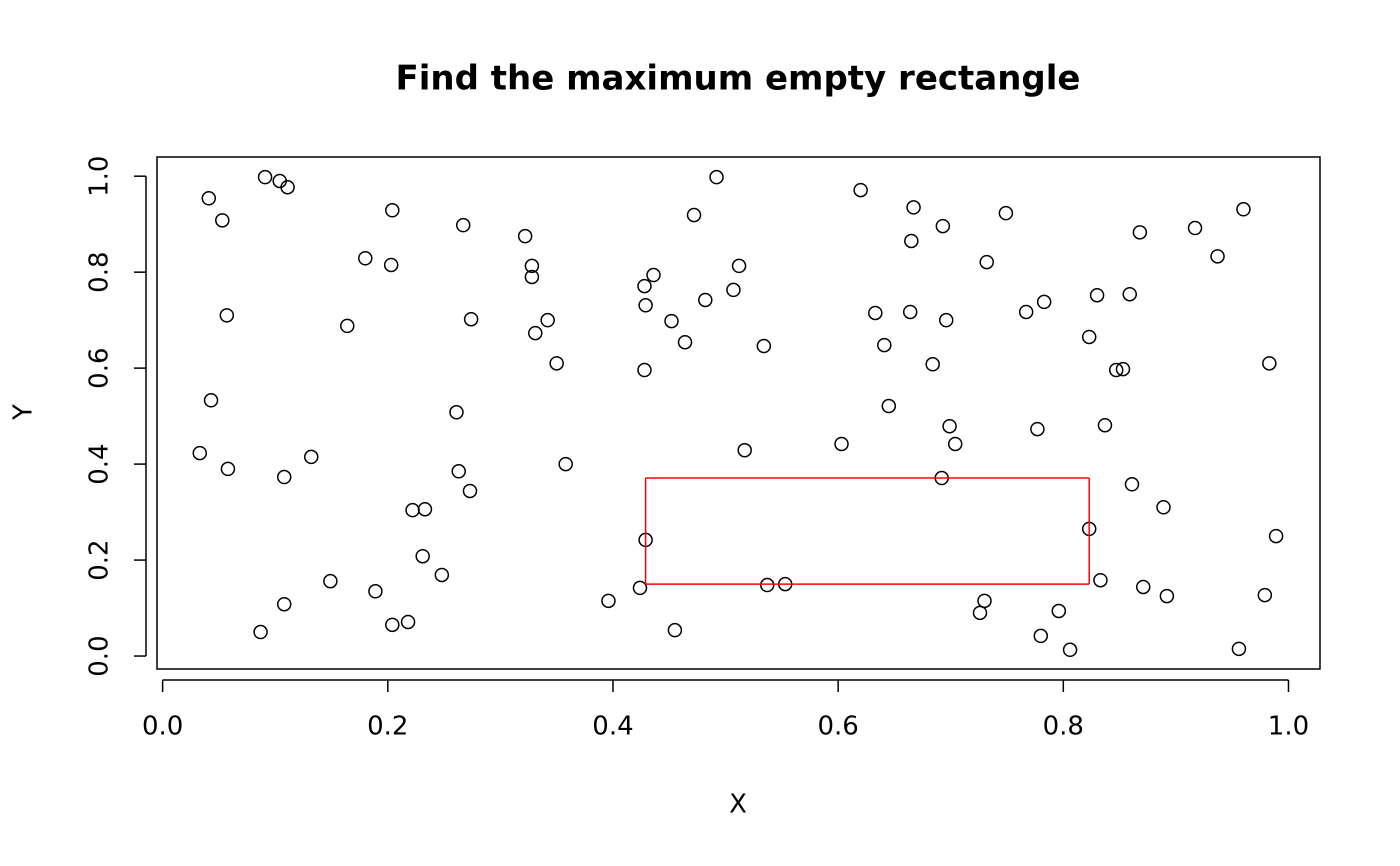 The height and width of the screenshot is (866, 1400). Describe the element at coordinates (100, 176) in the screenshot. I see `y-tick-label: 1.0` at that location.